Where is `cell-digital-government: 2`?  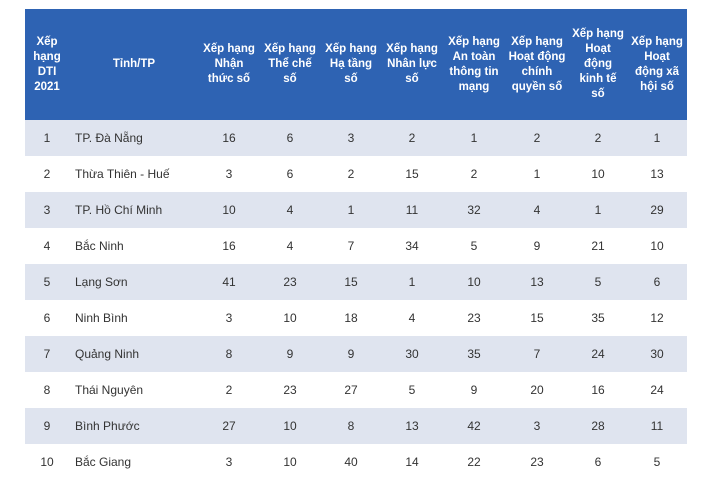 cell-digital-government: 2 is located at coordinates (537, 138).